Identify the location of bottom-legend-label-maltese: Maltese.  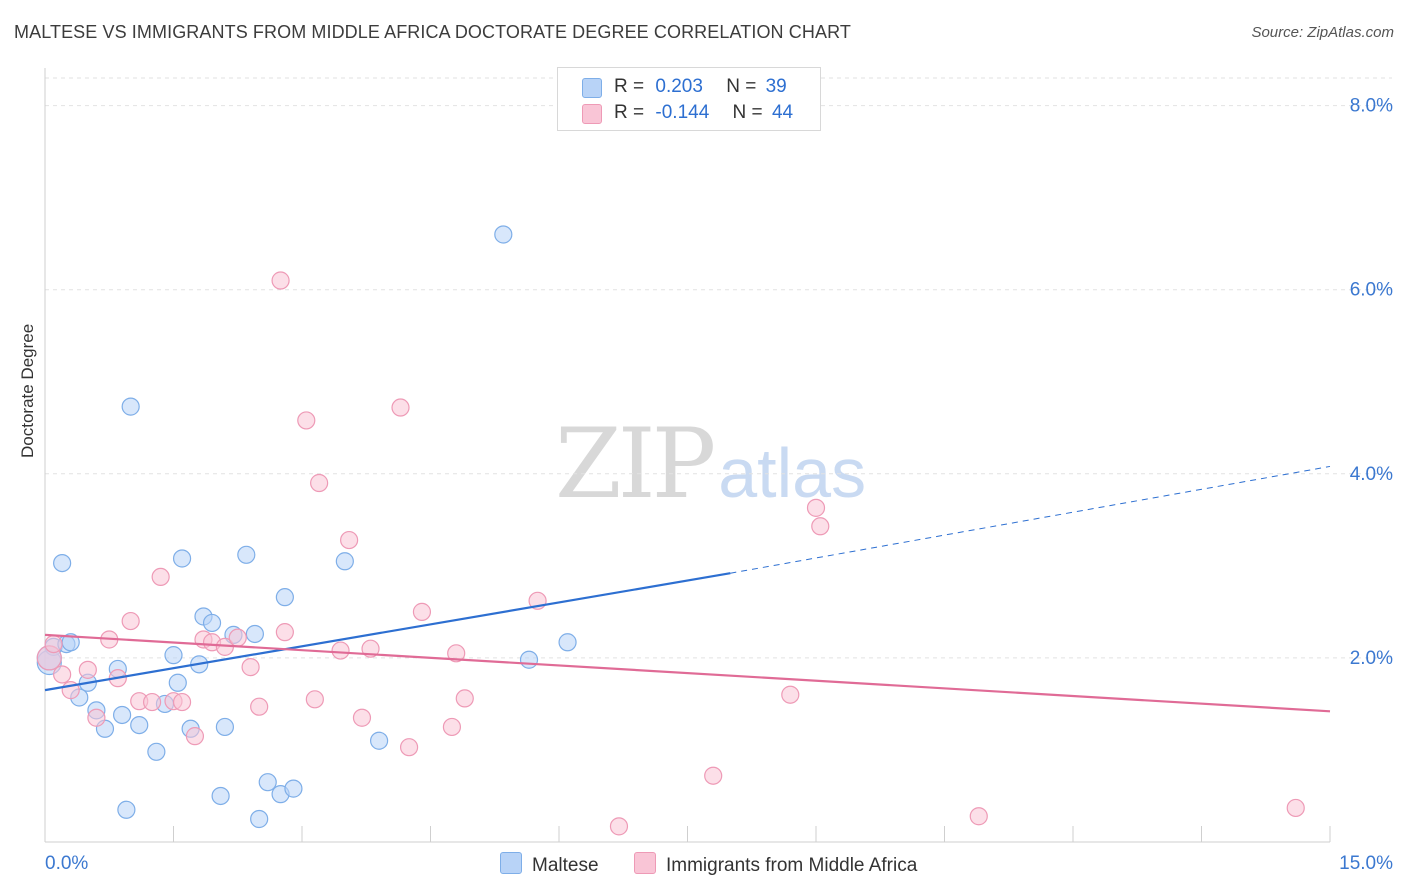
(565, 865).